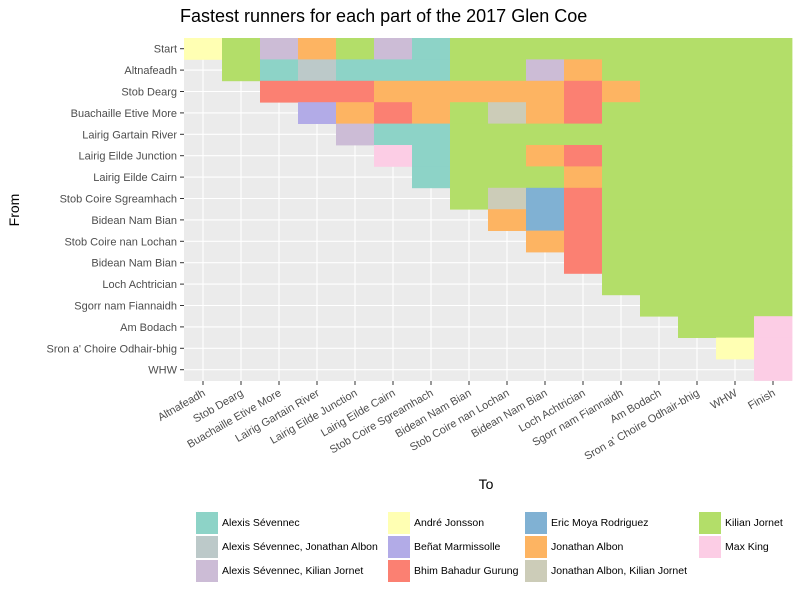 This screenshot has width=800, height=600. Describe the element at coordinates (600, 523) in the screenshot. I see `legend-label: Eric Moya Rodriguez` at that location.